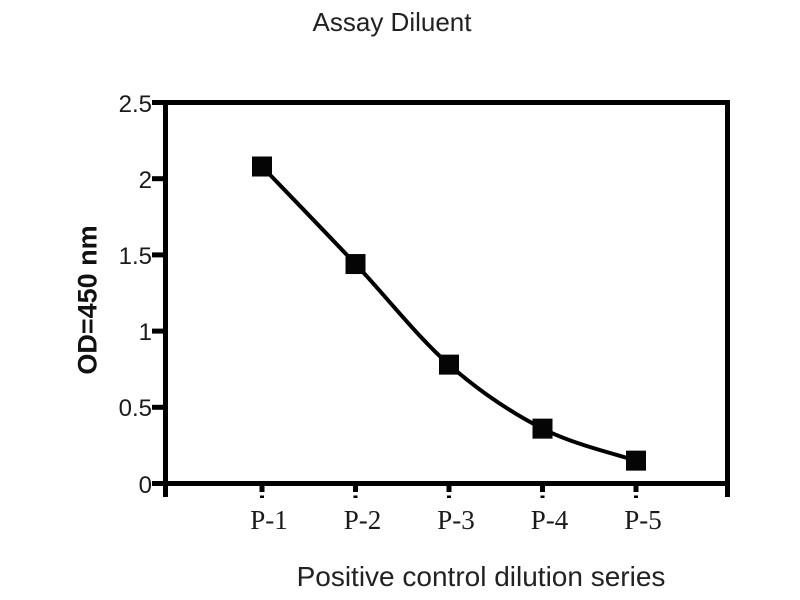  I want to click on y-axis-tick-label: 2, so click(145, 180).